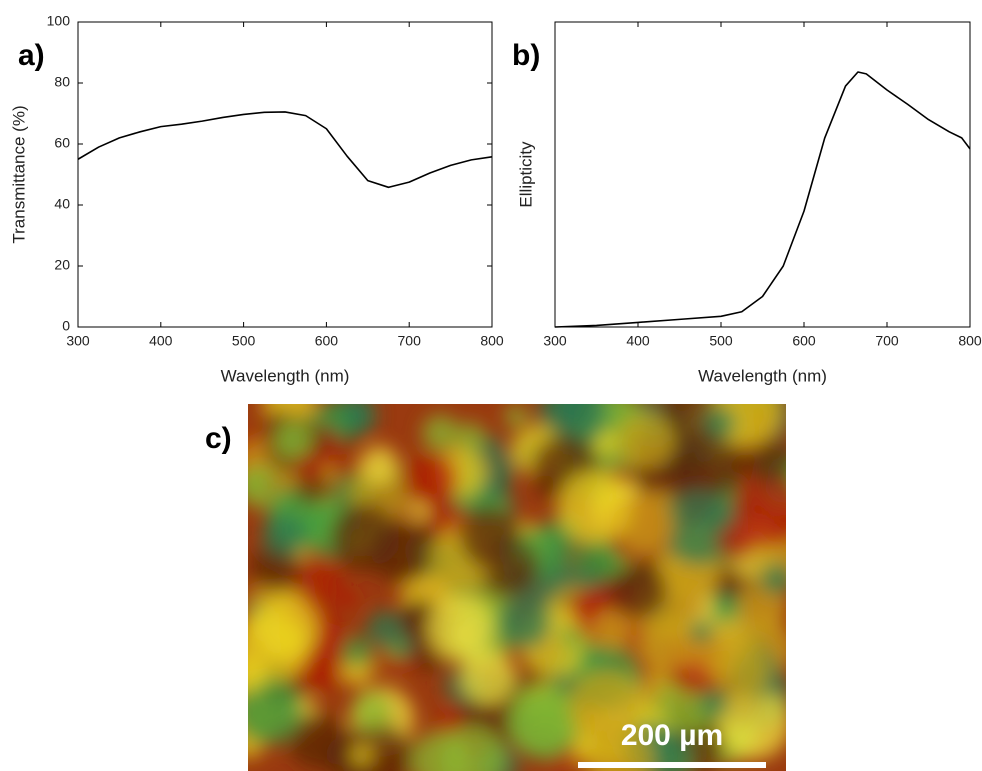  I want to click on y-tick-label: 100, so click(59, 21).